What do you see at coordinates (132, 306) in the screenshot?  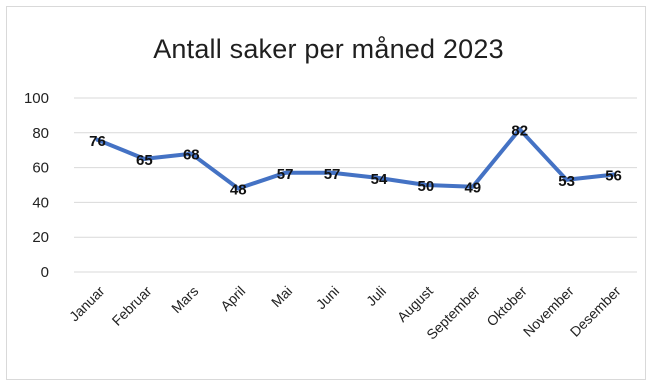 I see `x-tick-label: Februar` at bounding box center [132, 306].